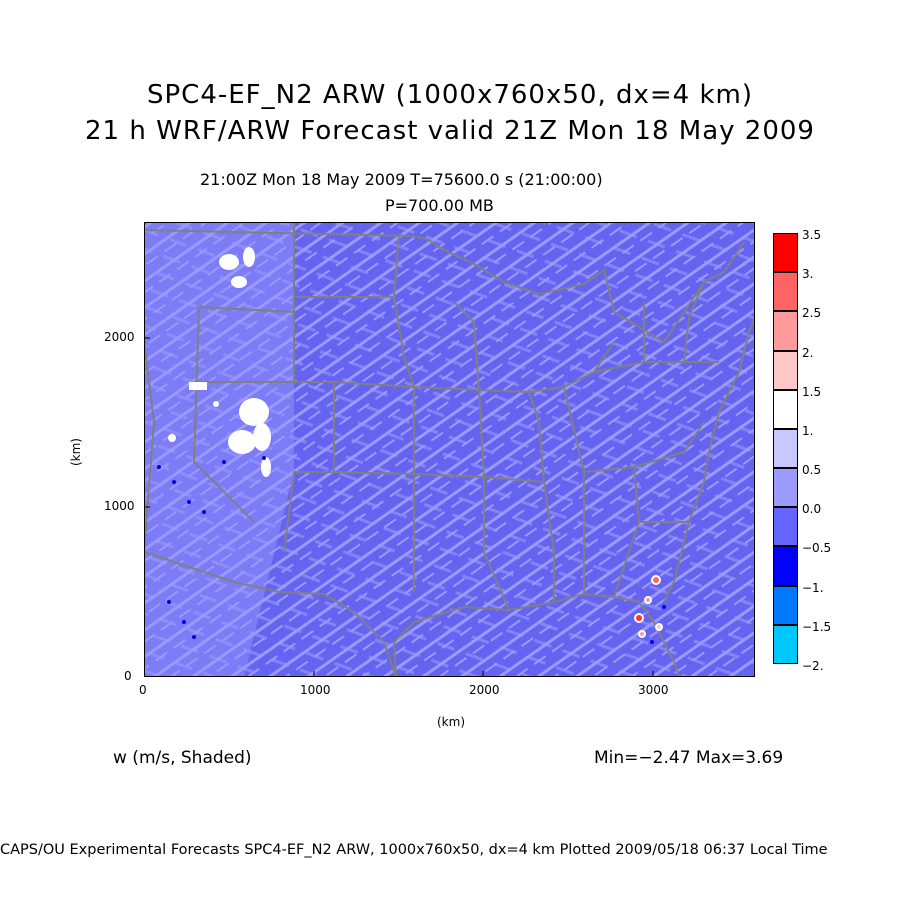  I want to click on y-tick-0: 0, so click(128, 676).